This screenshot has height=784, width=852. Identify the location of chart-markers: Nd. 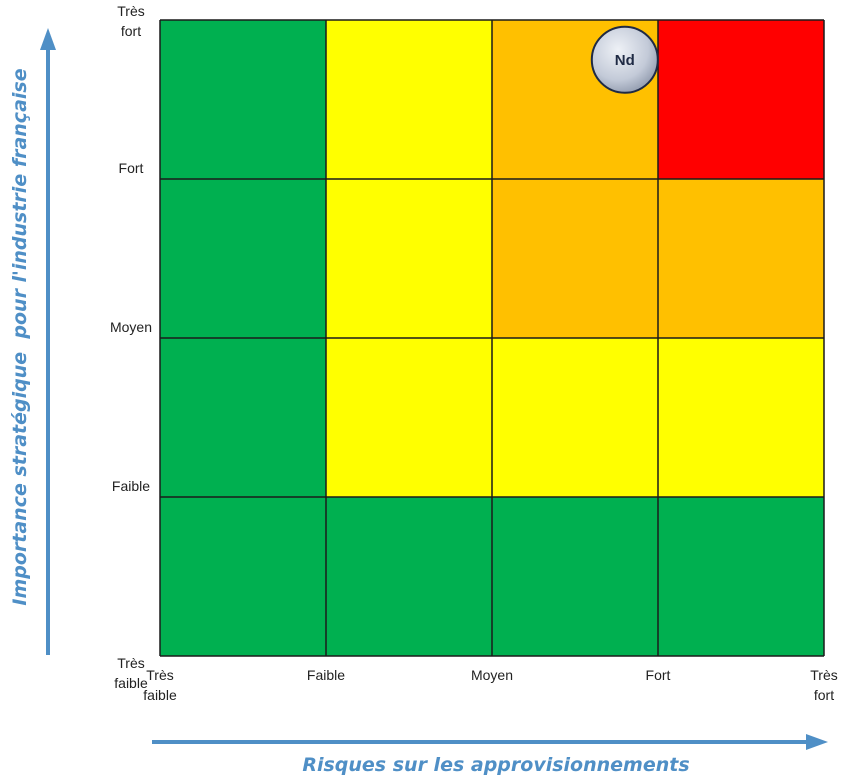
(624, 59).